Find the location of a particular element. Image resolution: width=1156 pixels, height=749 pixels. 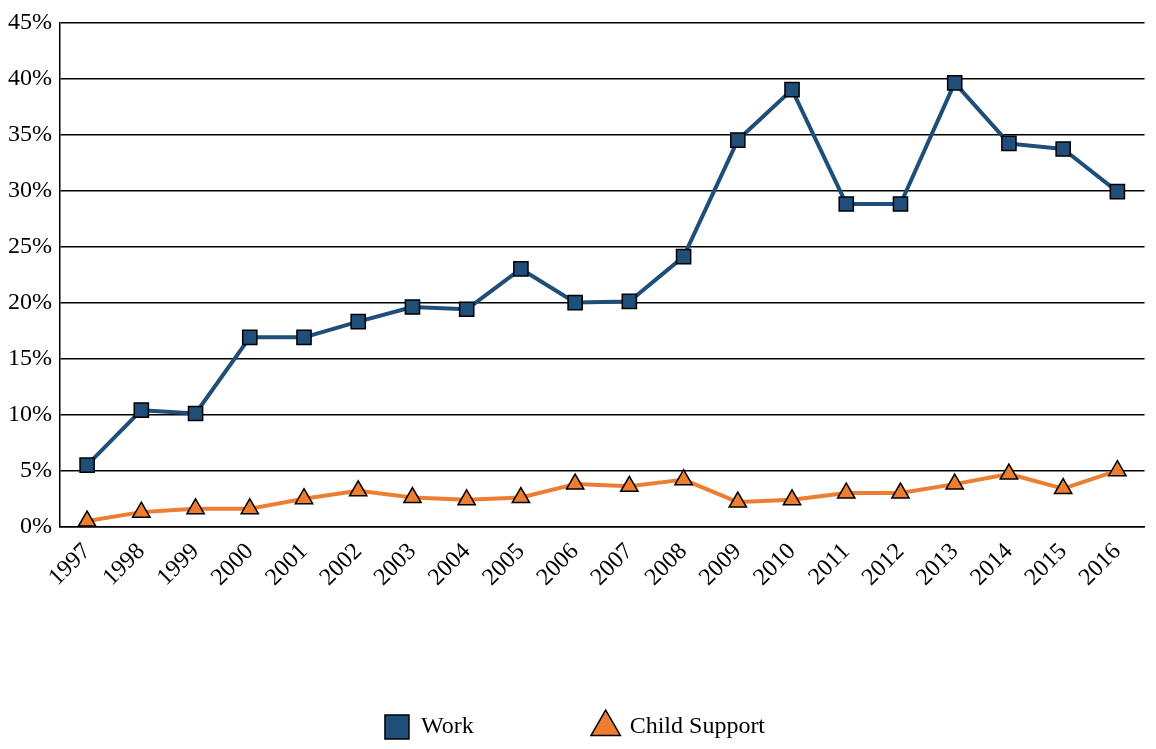

y-tick-label: 0% is located at coordinates (35, 524).